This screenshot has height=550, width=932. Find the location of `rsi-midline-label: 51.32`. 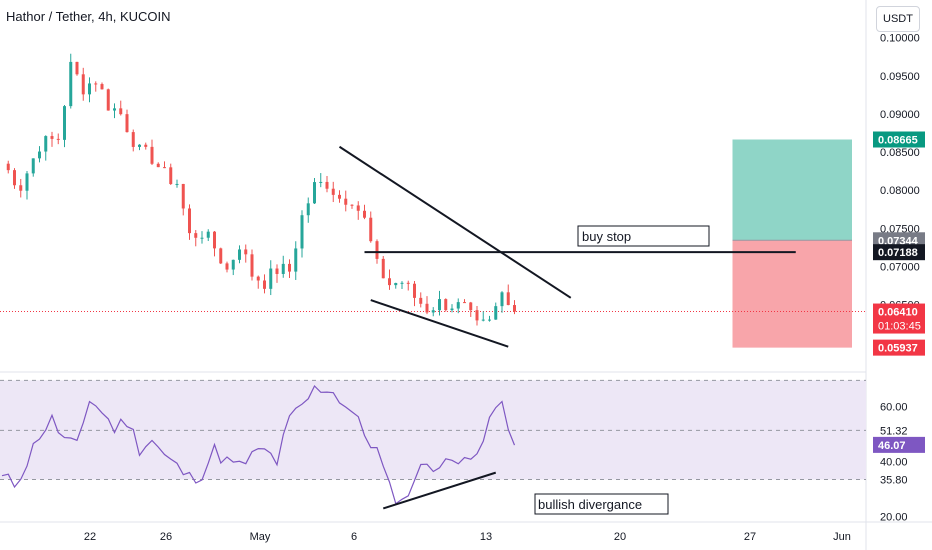

rsi-midline-label: 51.32 is located at coordinates (894, 431).